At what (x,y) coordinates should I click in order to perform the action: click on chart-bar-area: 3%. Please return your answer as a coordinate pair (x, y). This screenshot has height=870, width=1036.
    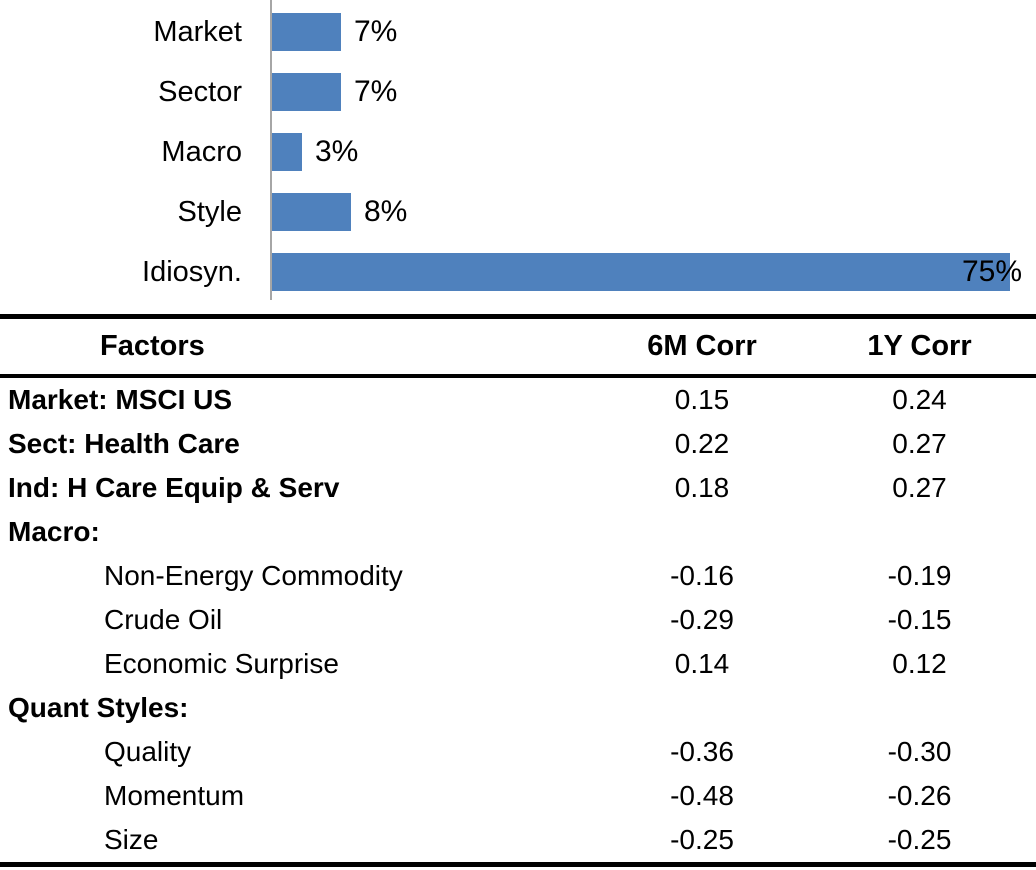
    Looking at the image, I should click on (654, 152).